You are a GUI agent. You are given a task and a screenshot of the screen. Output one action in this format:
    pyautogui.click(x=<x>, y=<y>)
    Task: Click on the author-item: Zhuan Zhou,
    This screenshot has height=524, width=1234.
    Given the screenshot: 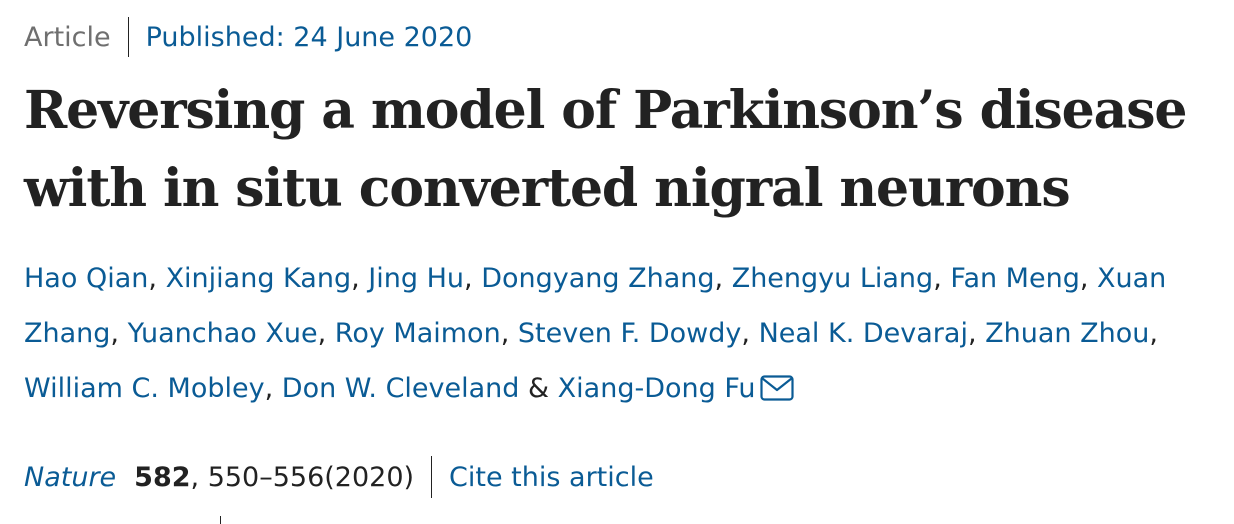 What is the action you would take?
    pyautogui.click(x=1071, y=333)
    